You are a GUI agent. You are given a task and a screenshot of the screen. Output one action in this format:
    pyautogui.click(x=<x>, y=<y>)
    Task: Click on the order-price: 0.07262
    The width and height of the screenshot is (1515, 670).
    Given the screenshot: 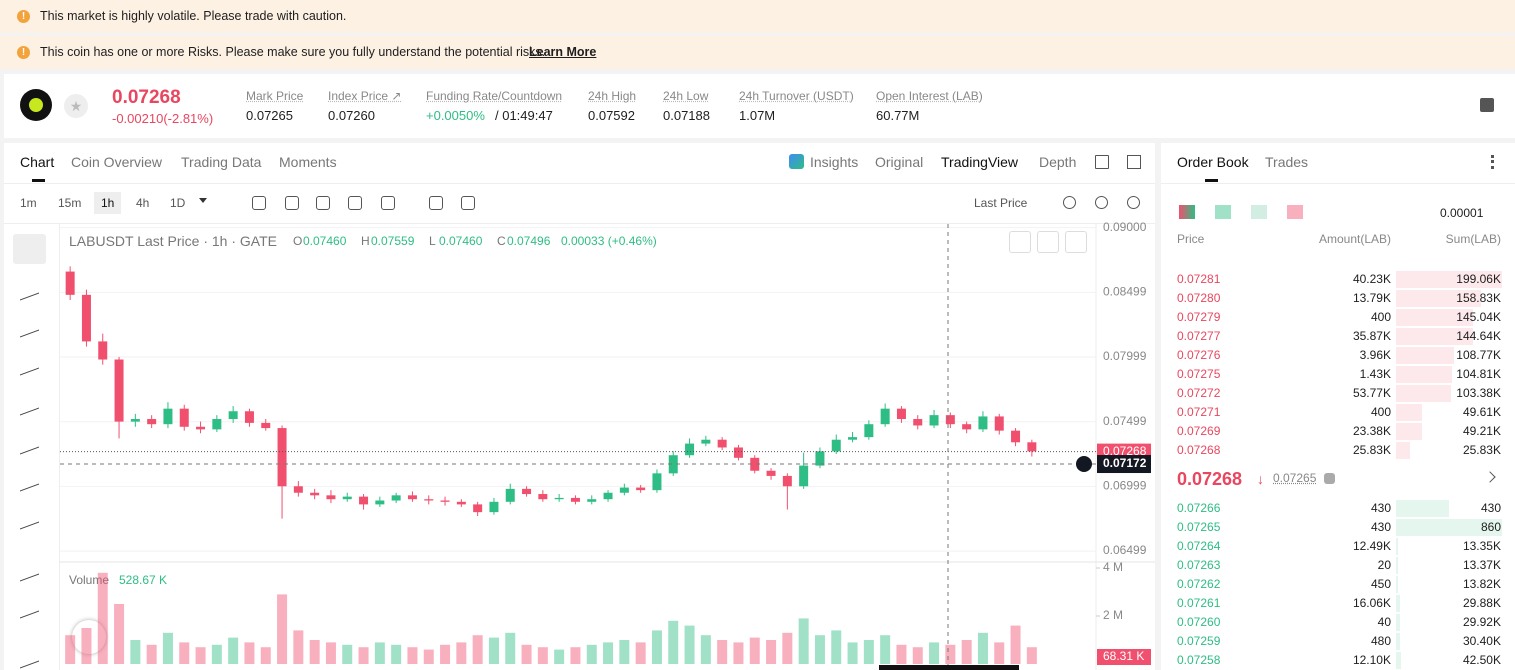 What is the action you would take?
    pyautogui.click(x=1199, y=584)
    